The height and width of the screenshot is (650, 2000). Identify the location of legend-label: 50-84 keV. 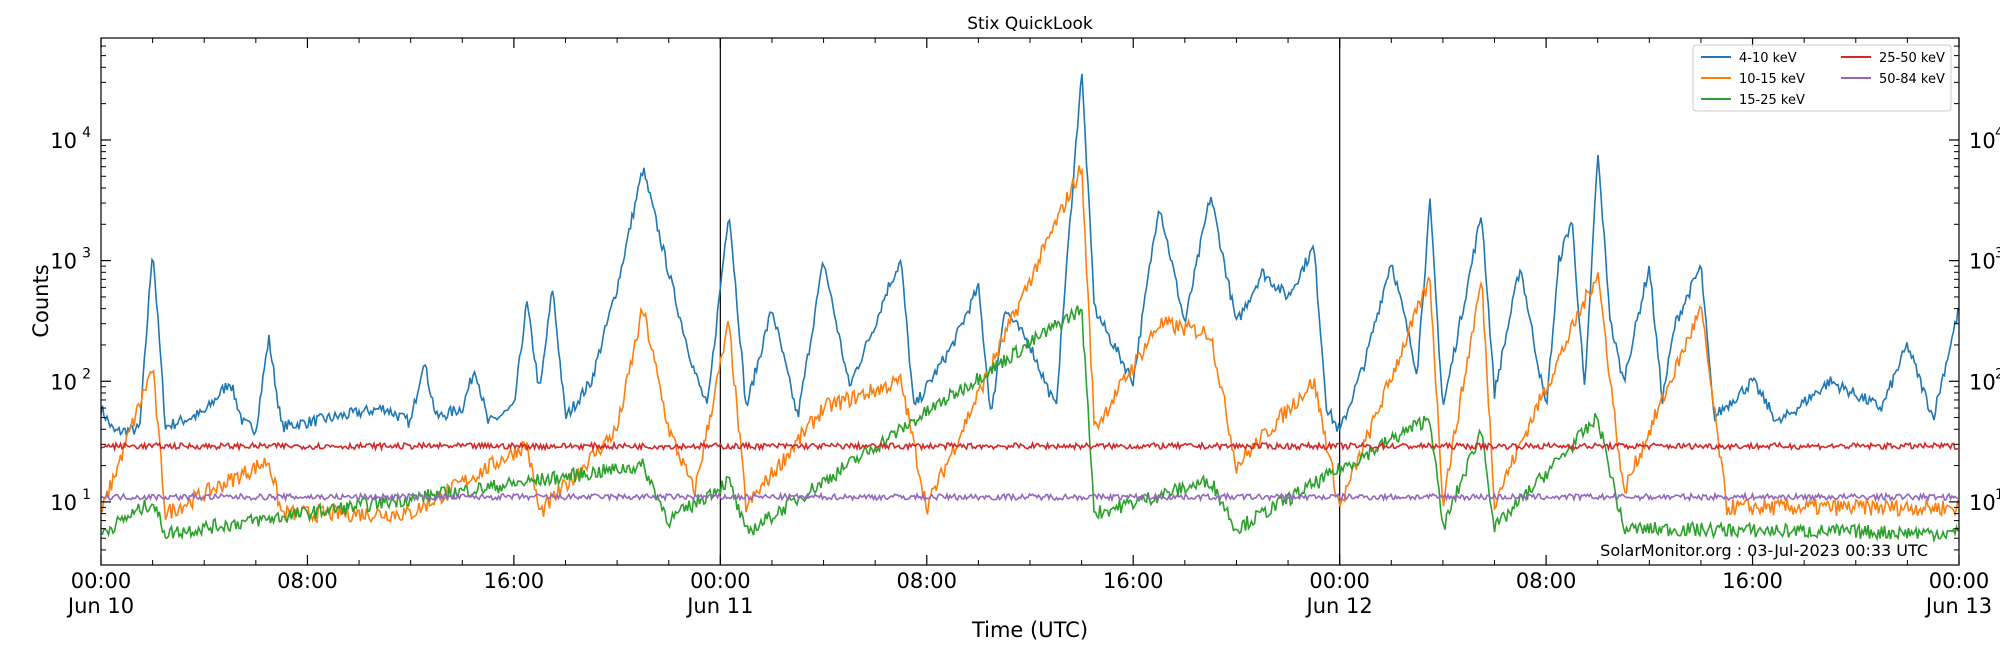
(1912, 79).